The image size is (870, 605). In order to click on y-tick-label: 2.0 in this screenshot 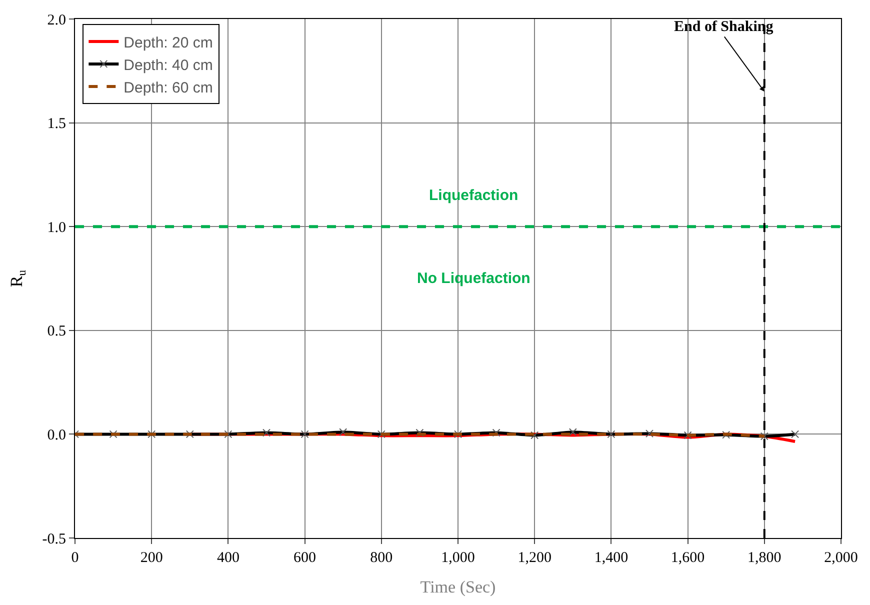, I will do `click(56, 20)`.